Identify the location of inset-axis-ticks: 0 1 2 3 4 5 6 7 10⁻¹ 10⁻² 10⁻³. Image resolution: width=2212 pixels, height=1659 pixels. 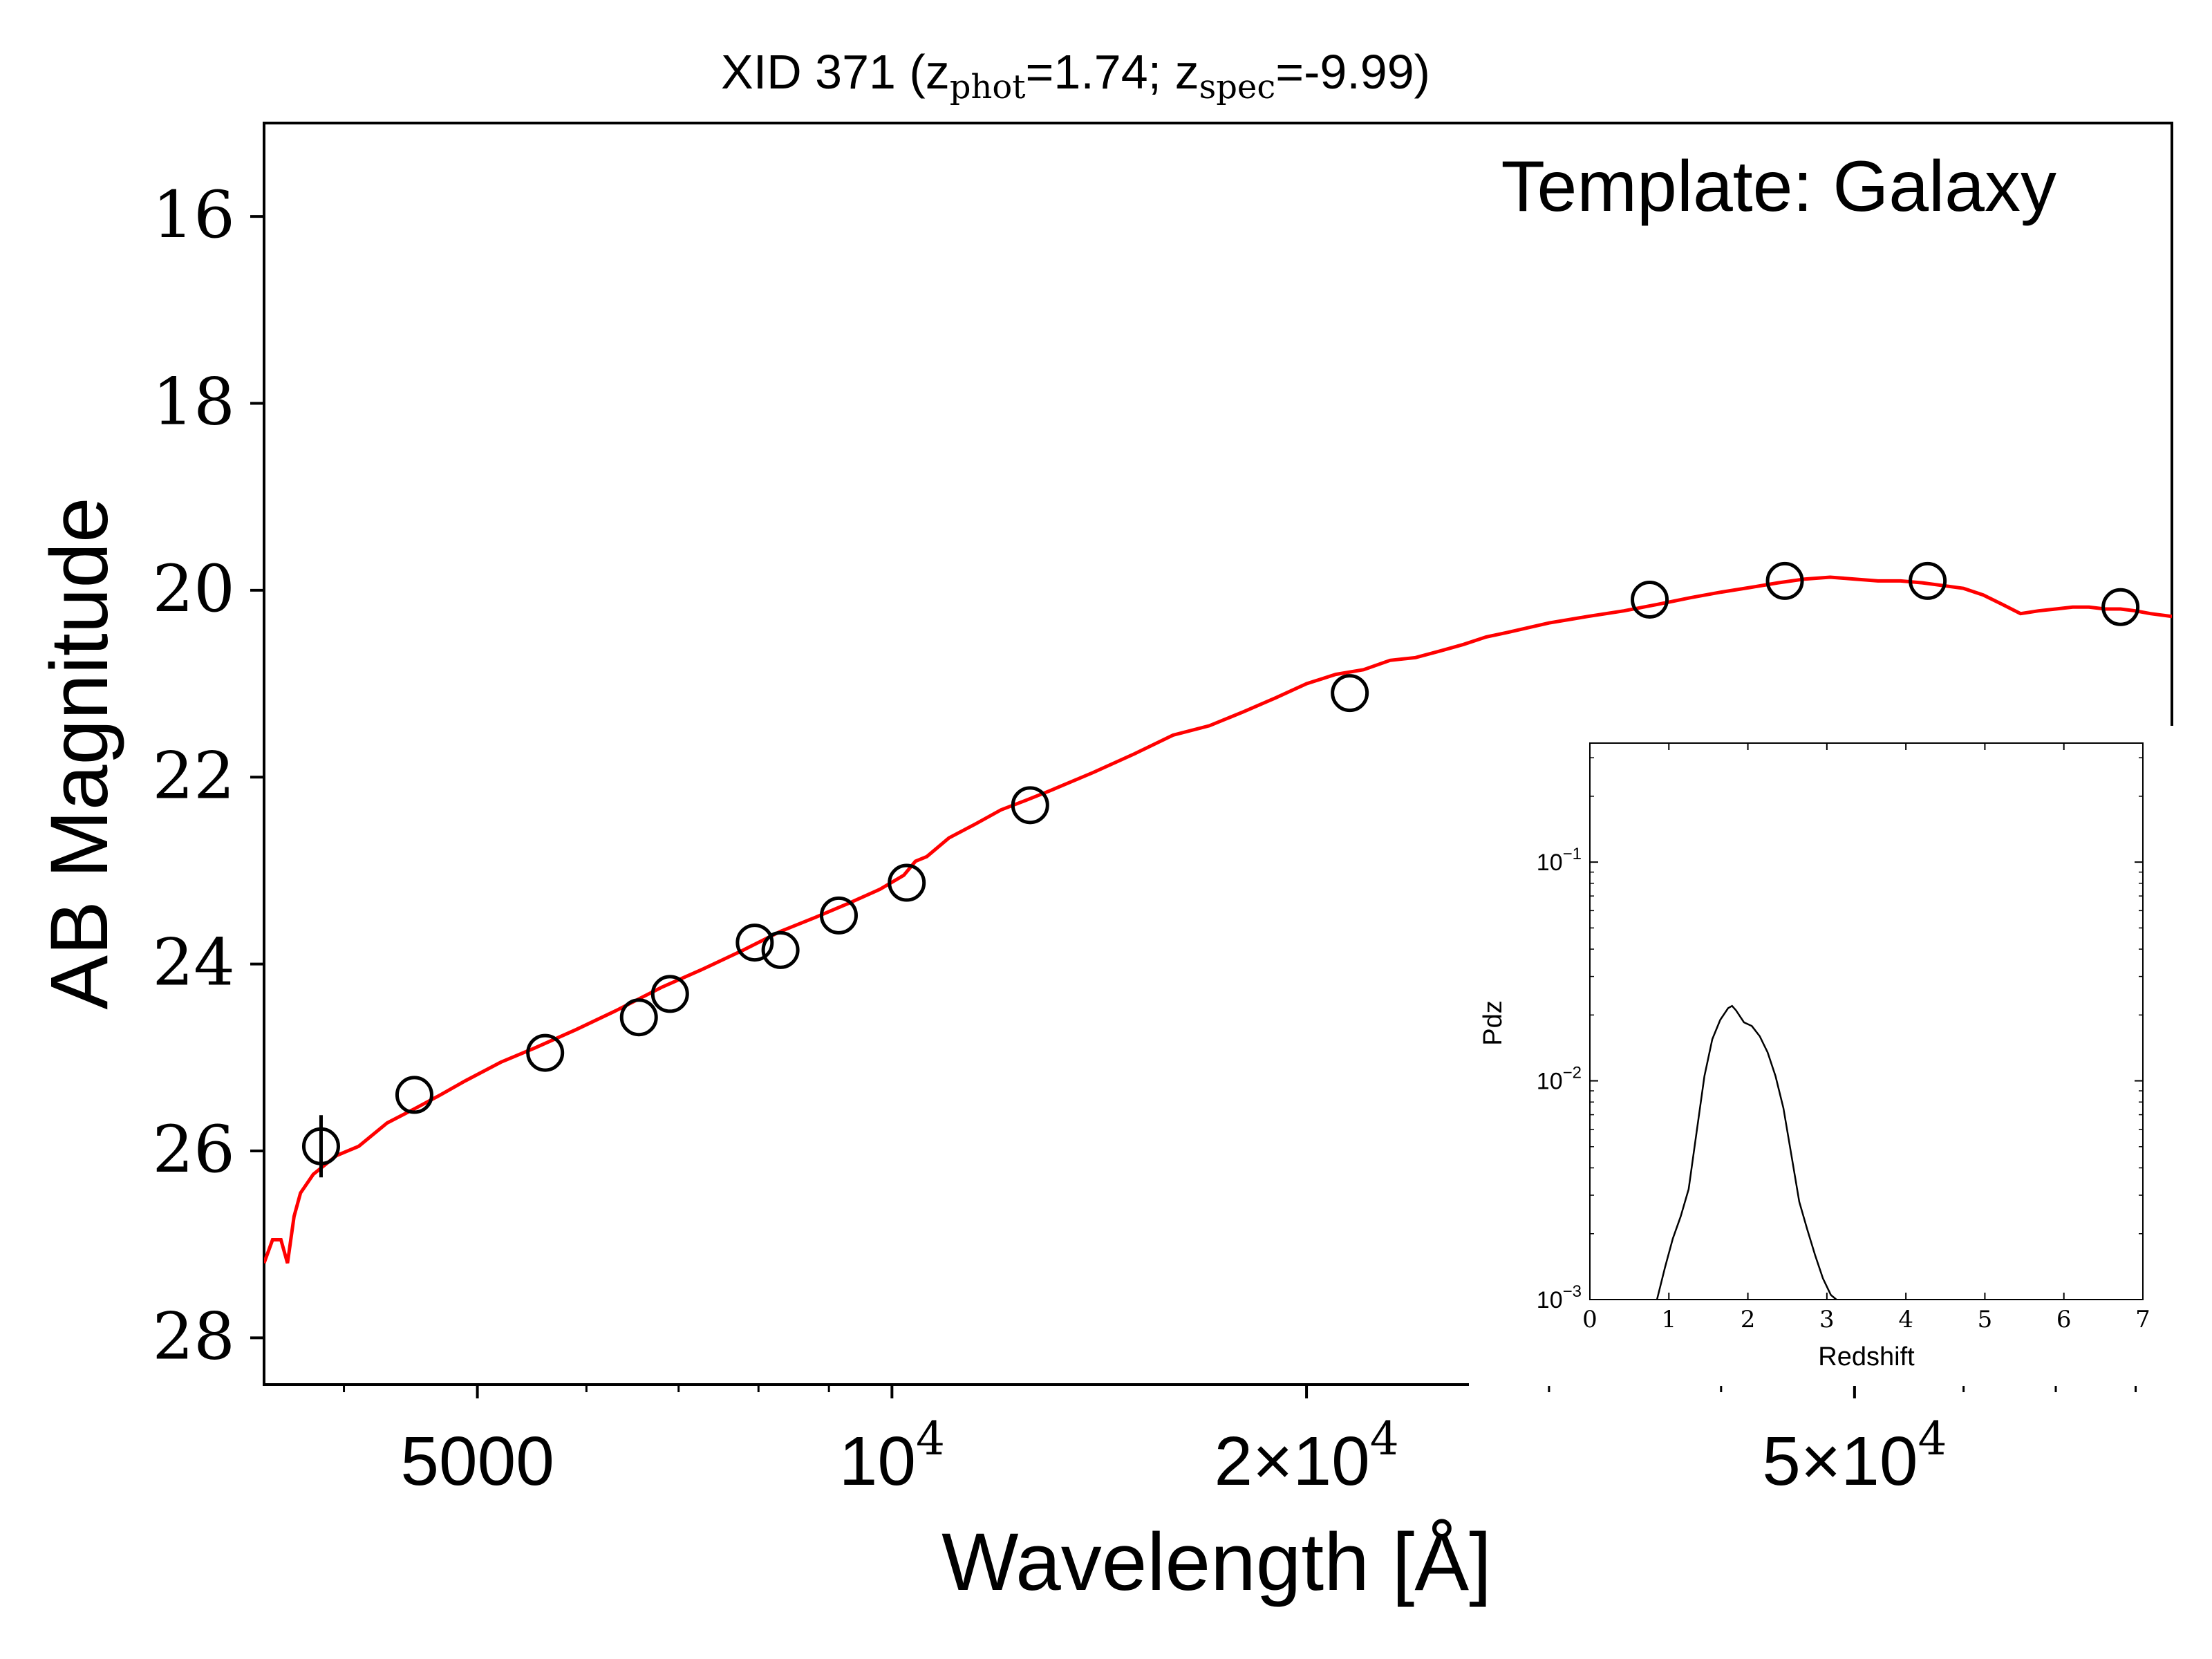
(1844, 1038).